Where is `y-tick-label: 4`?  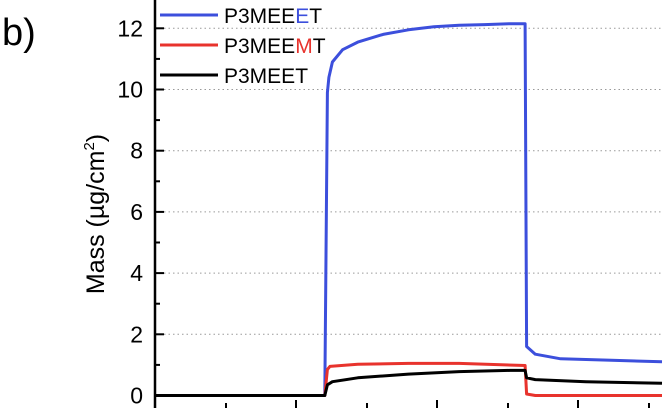
y-tick-label: 4 is located at coordinates (136, 273).